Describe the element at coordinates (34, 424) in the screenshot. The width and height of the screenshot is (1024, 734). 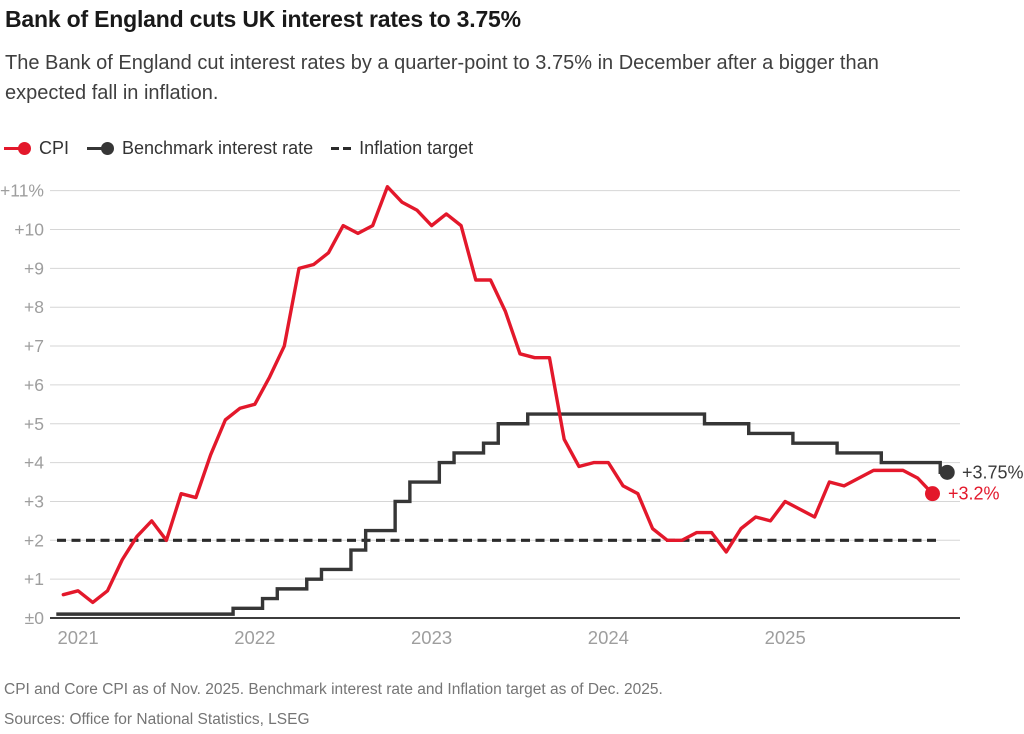
I see `y-axis-tick-label: +5` at that location.